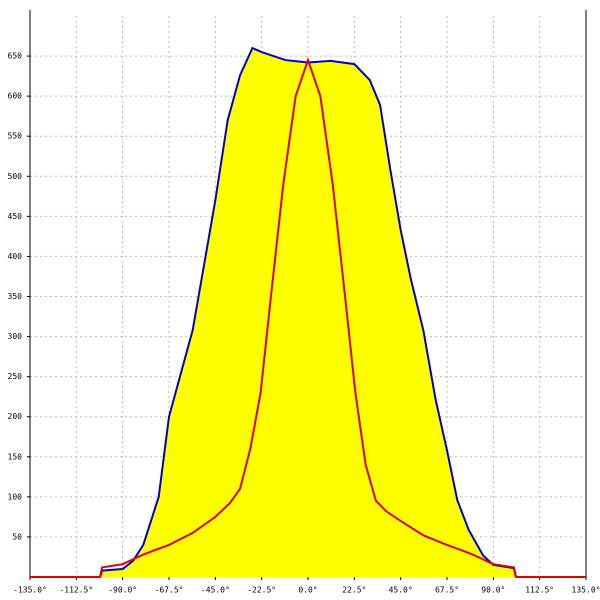  Describe the element at coordinates (261, 590) in the screenshot. I see `x-tick-label: -22.5°` at that location.